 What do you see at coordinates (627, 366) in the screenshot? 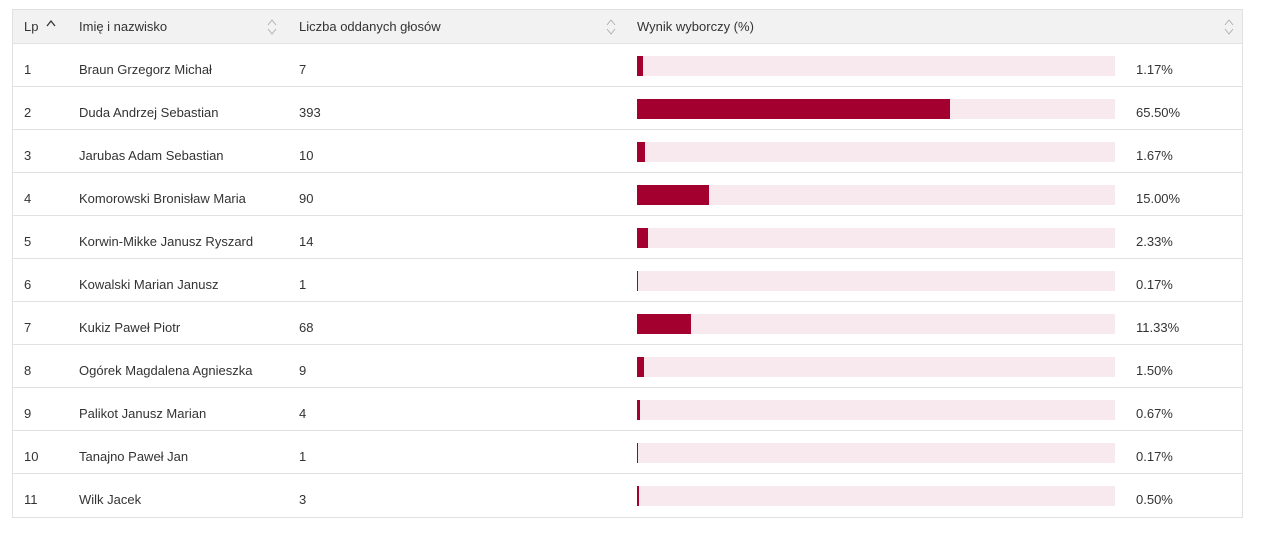
I see `table-row: 8 Ogórek Magdalena Agnieszka 9 1.50%` at bounding box center [627, 366].